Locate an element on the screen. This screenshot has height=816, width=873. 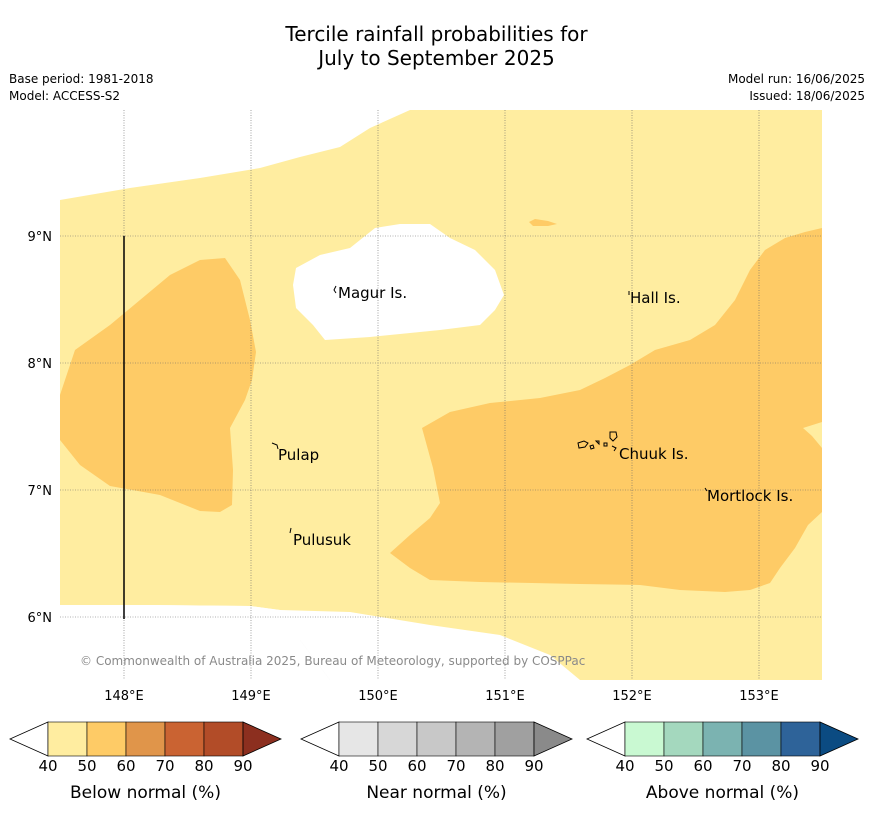
lon-label-149e: 149°E is located at coordinates (251, 696).